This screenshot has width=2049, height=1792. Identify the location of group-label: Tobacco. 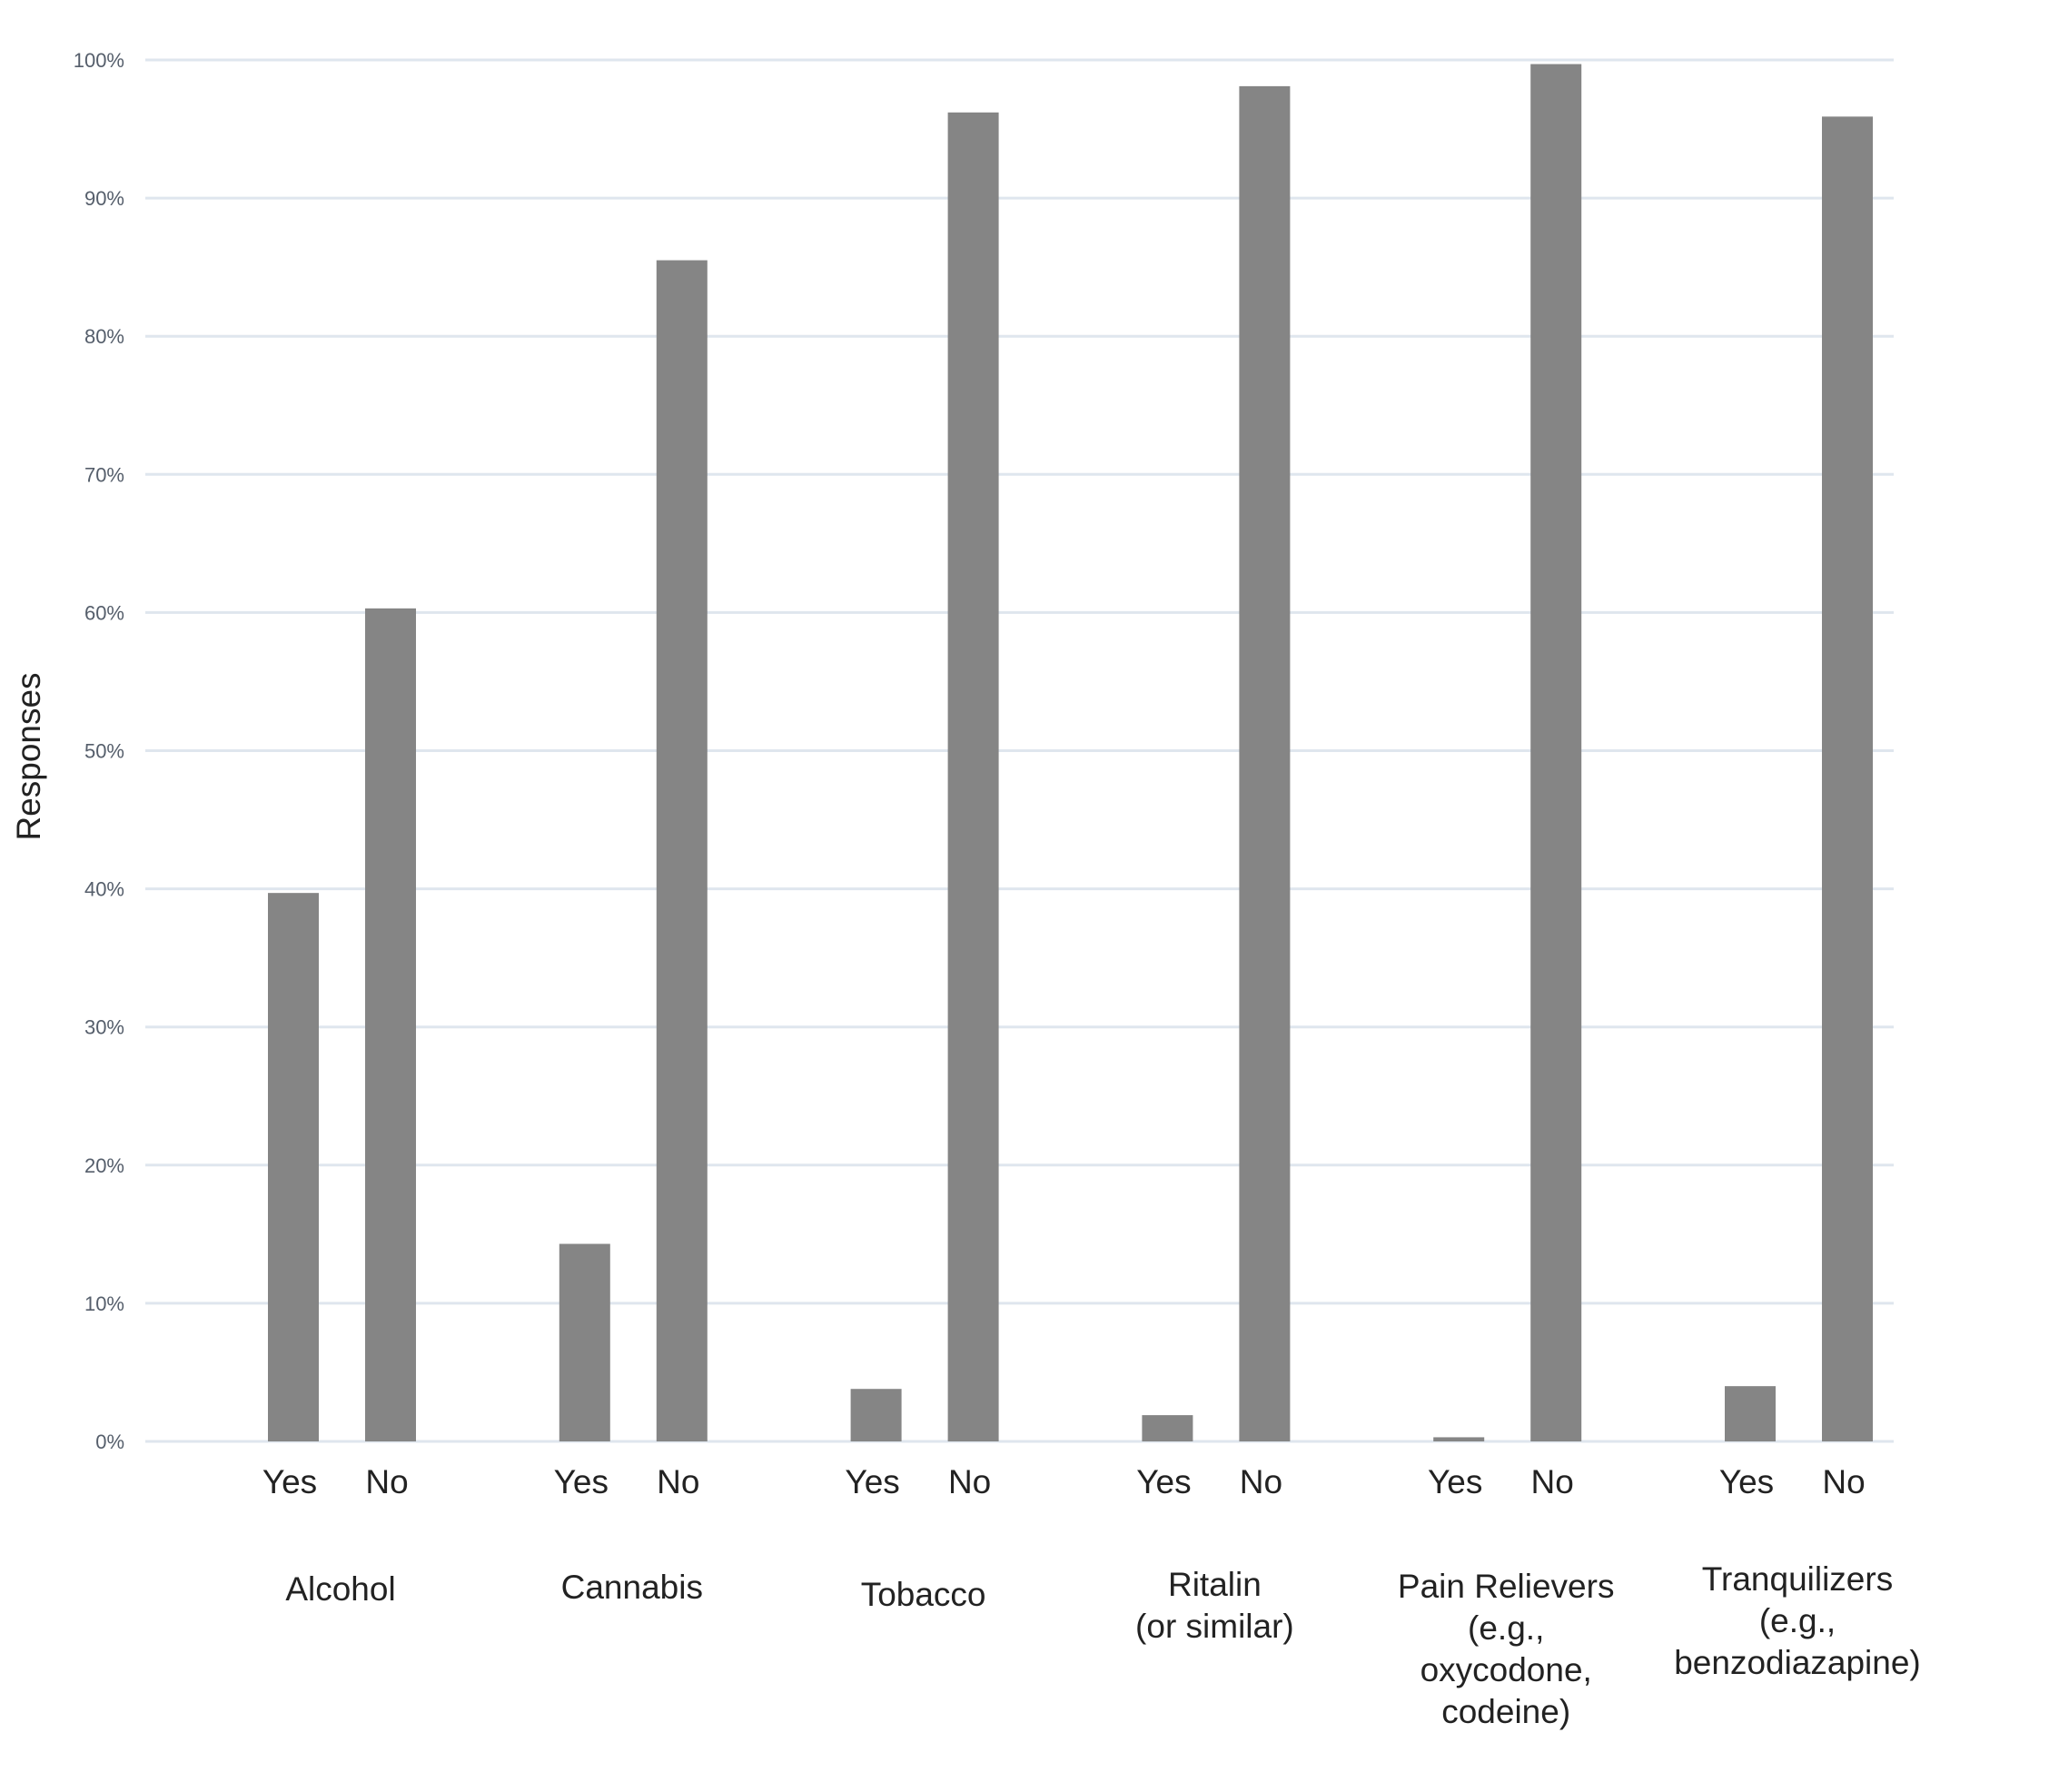
(923, 1594).